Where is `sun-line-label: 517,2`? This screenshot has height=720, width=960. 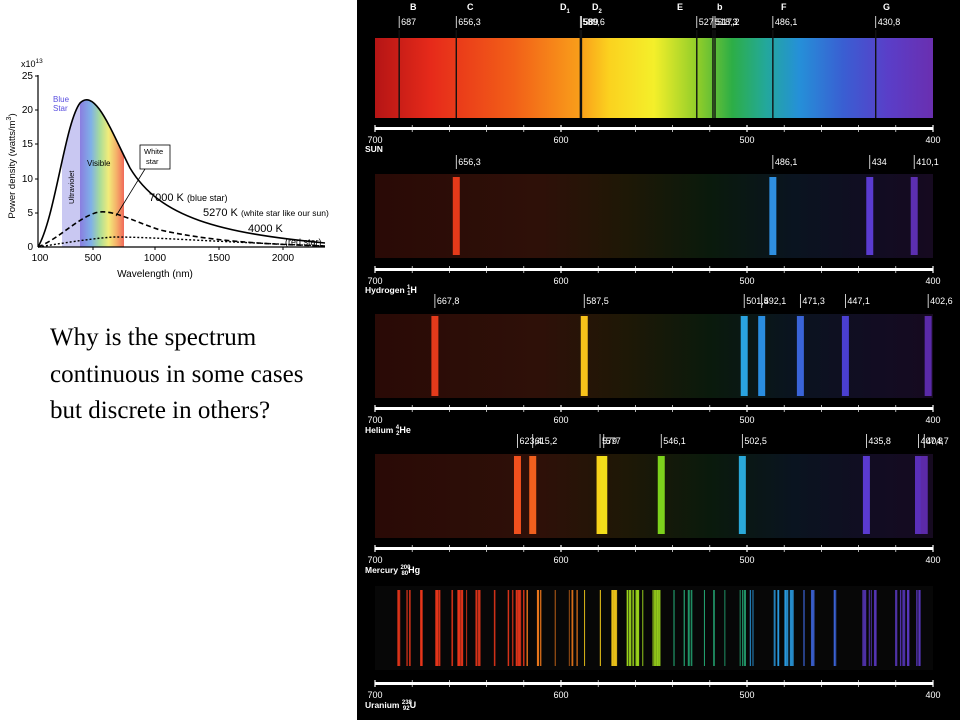 sun-line-label: 517,2 is located at coordinates (728, 22).